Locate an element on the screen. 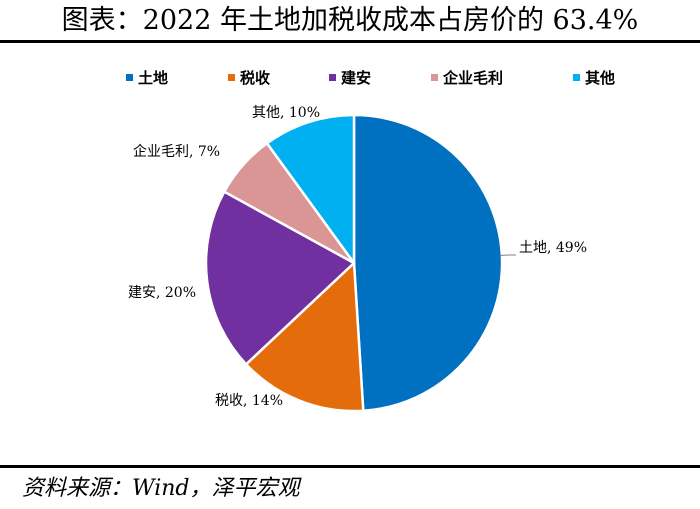 This screenshot has width=700, height=509. legend-label-tax: 税收 is located at coordinates (255, 78).